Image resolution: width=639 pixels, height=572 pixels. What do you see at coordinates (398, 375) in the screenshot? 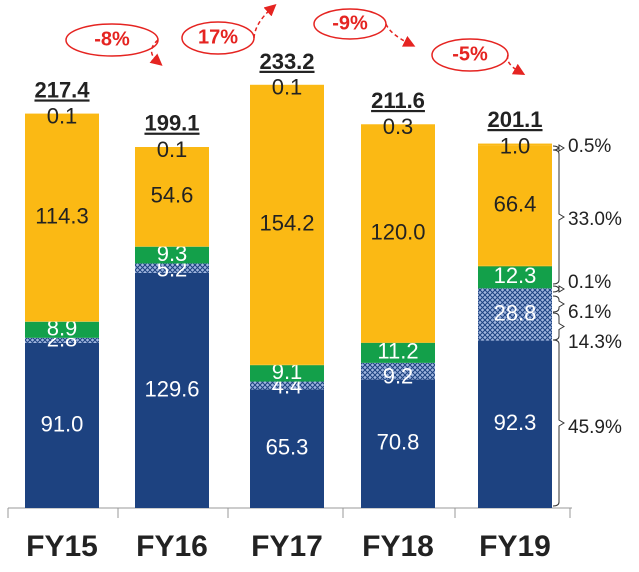
I see `value-label: 9.2` at bounding box center [398, 375].